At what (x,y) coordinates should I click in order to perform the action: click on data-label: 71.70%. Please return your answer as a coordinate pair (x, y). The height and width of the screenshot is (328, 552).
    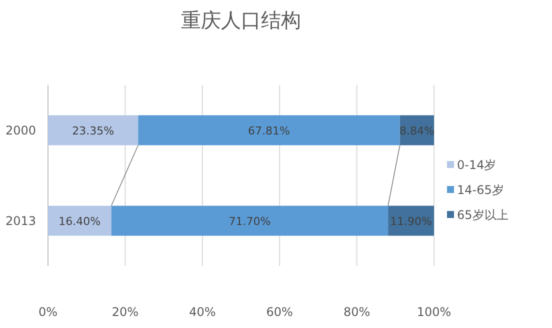
    Looking at the image, I should click on (249, 221).